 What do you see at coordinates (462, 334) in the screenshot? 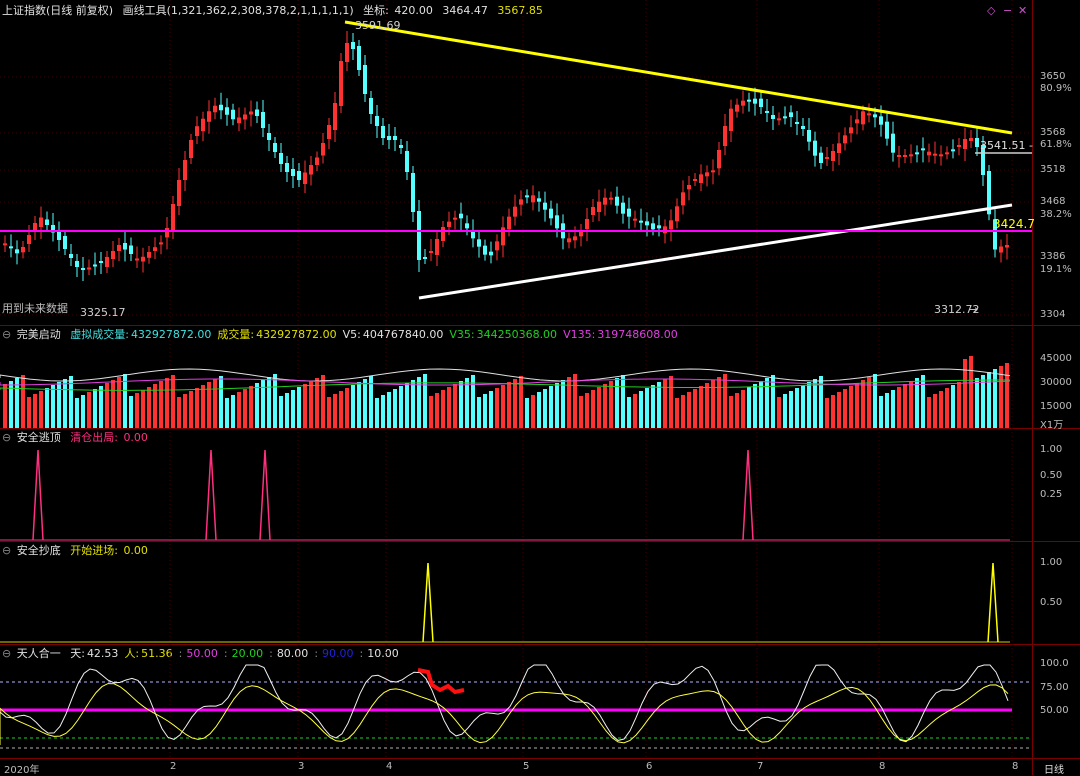
I see `vol-item-label: V35:` at bounding box center [462, 334].